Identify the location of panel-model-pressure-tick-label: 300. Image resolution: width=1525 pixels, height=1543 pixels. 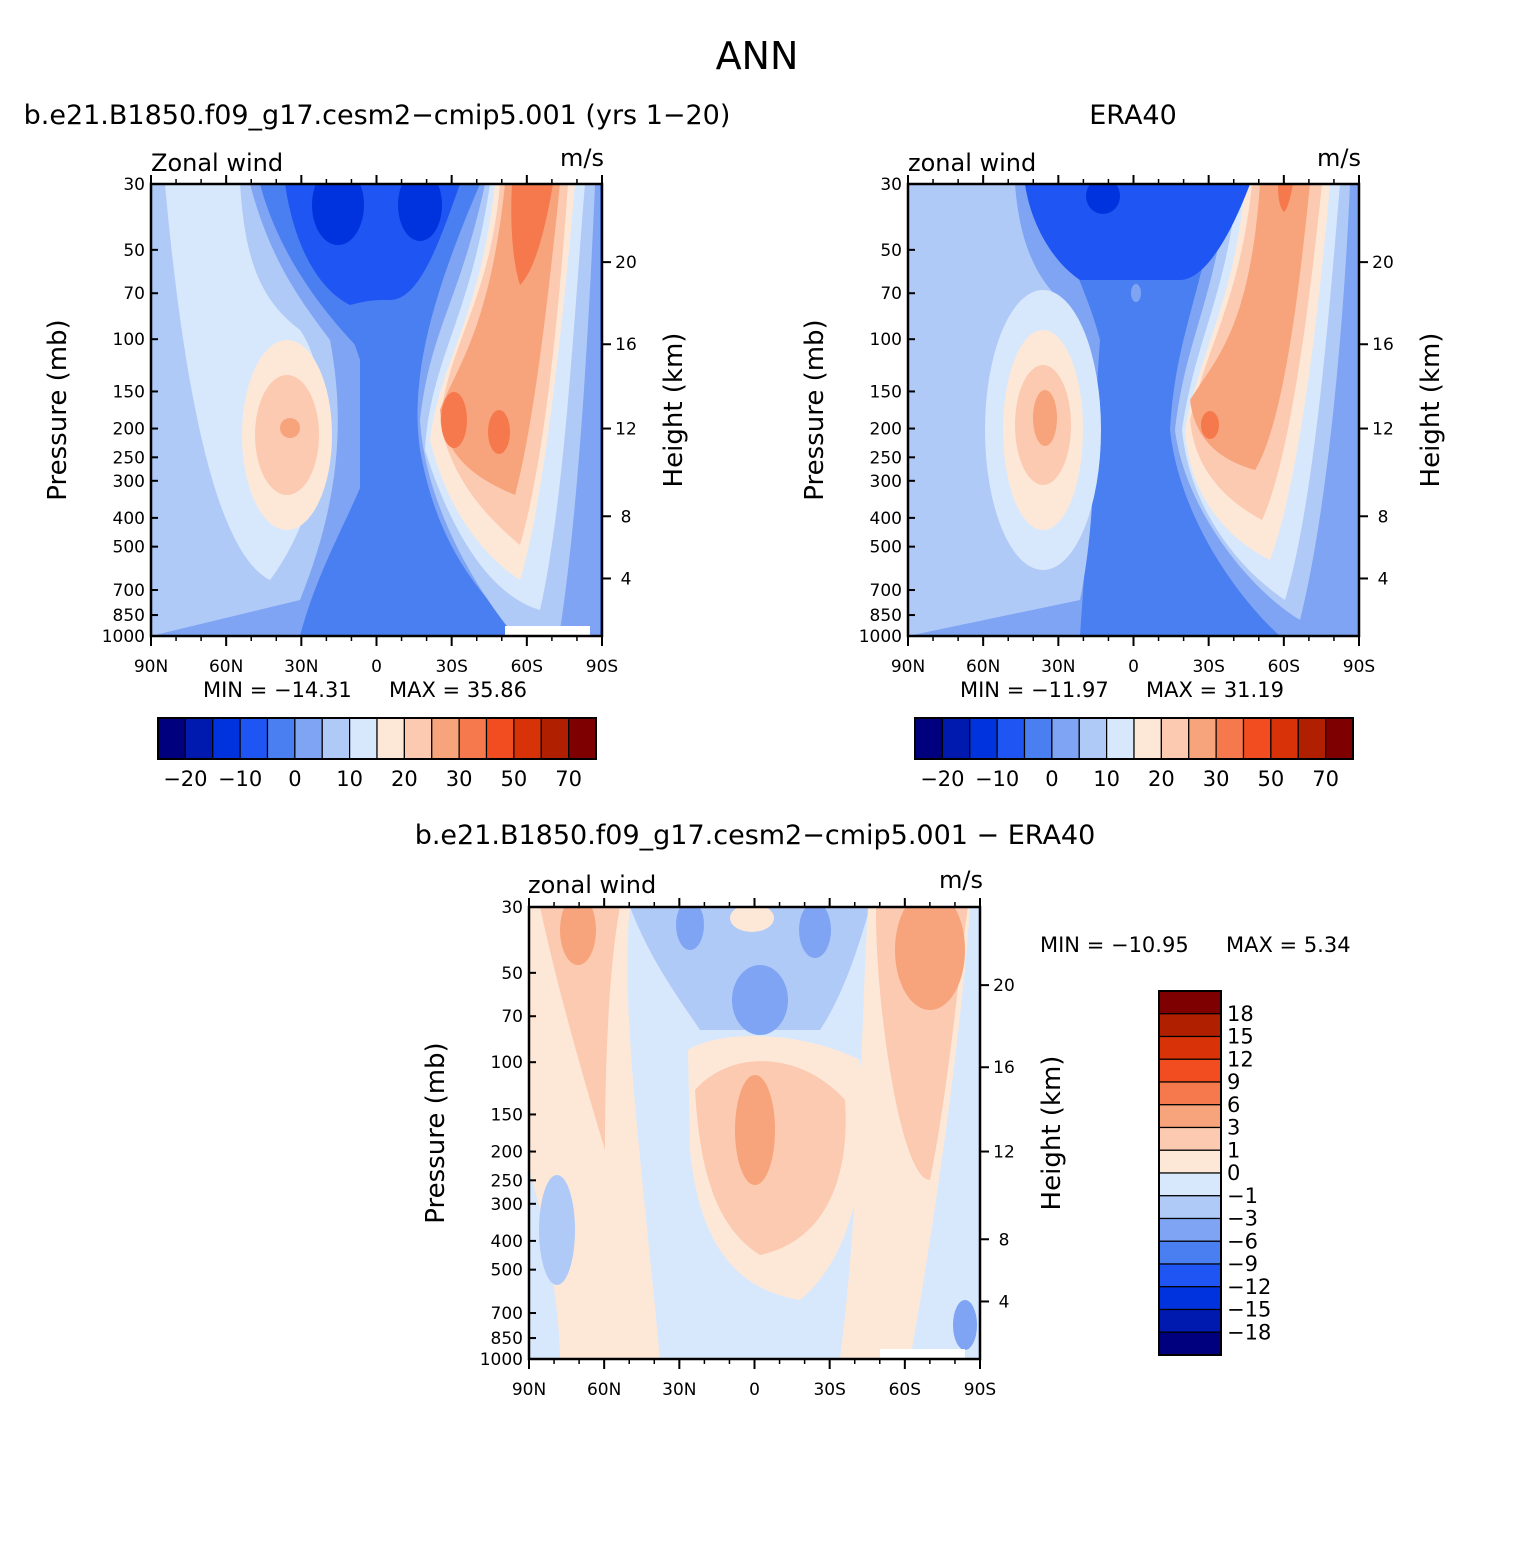
(129, 482).